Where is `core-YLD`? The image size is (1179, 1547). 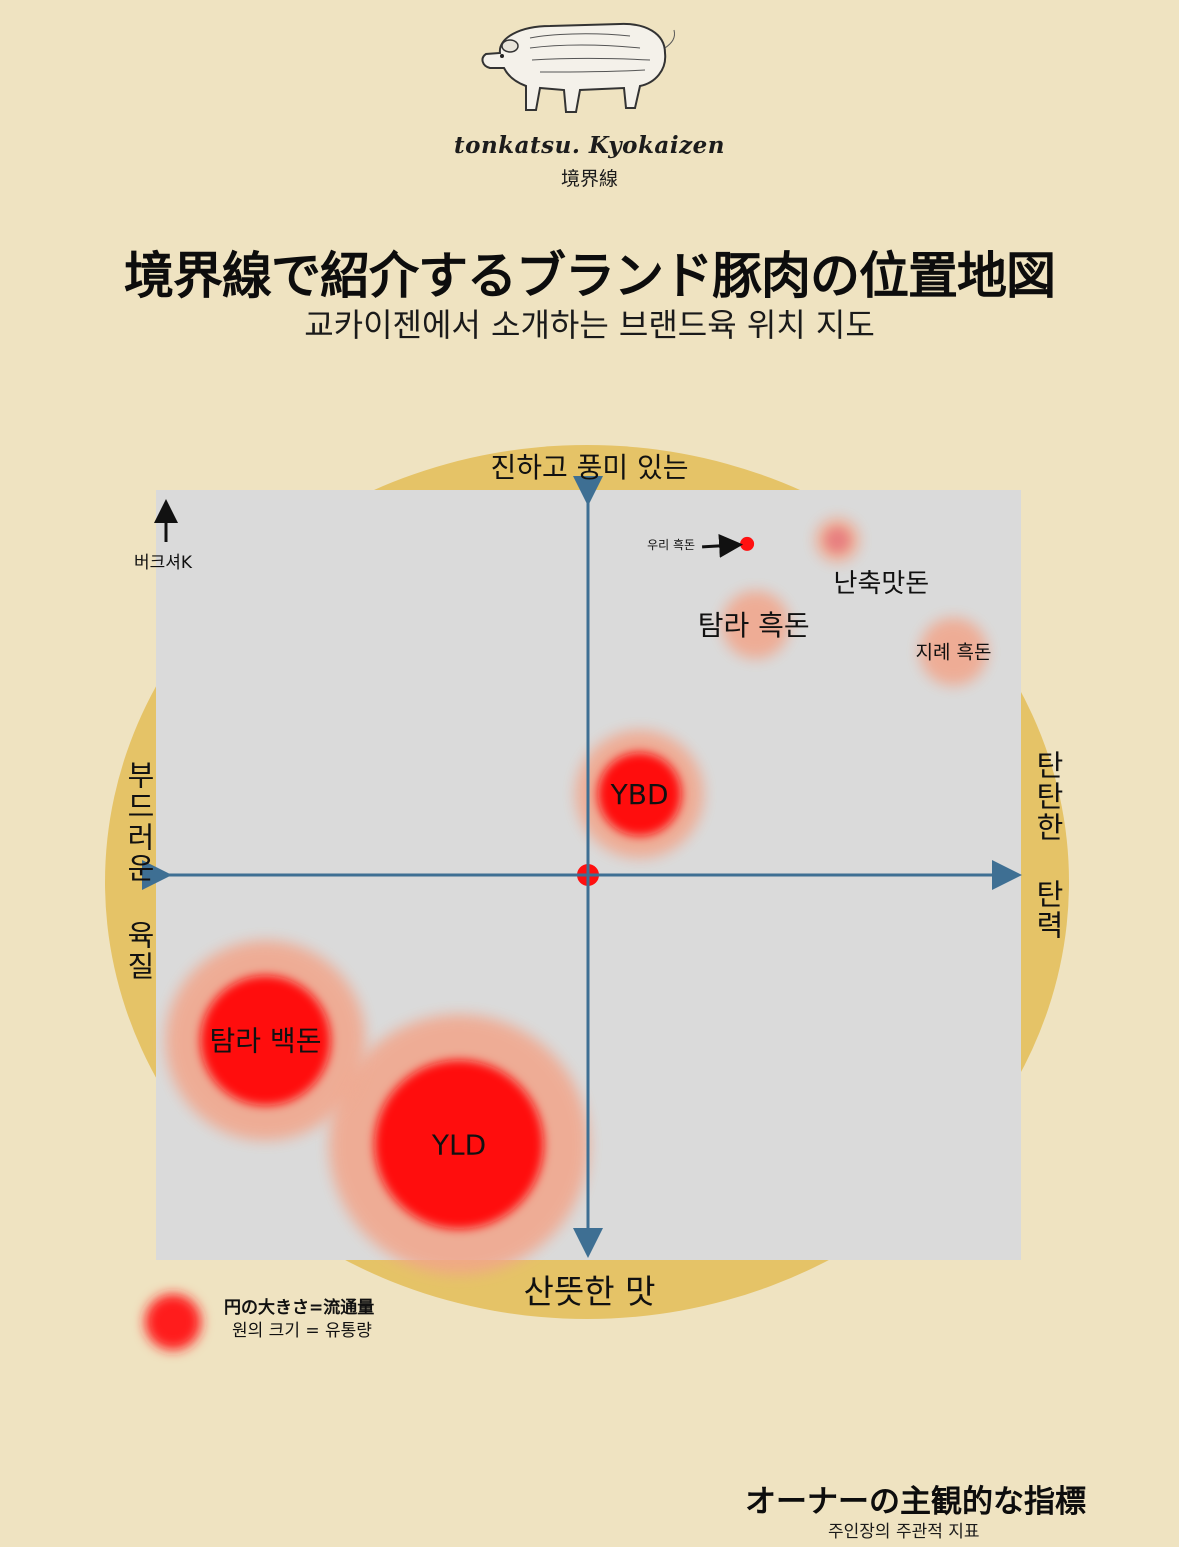 core-YLD is located at coordinates (459, 1144).